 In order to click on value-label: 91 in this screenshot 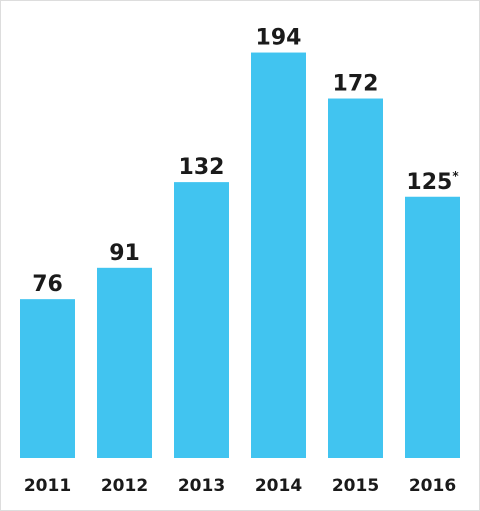, I will do `click(124, 253)`.